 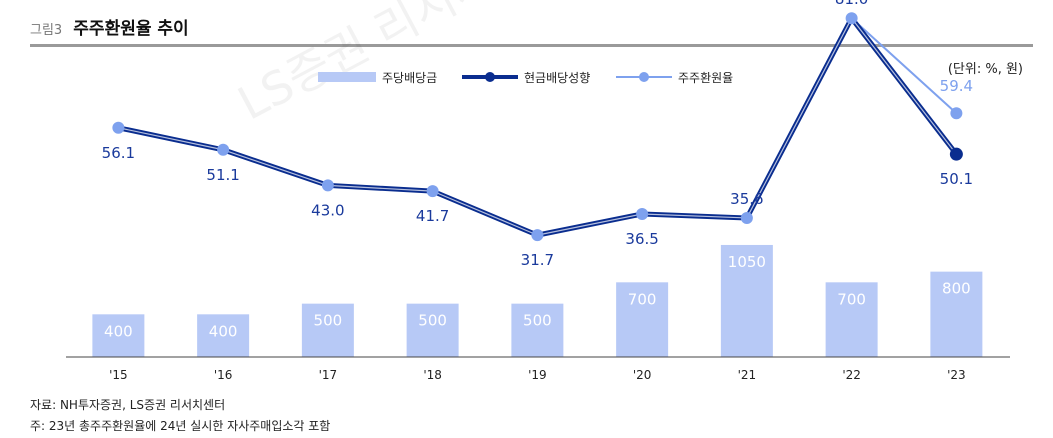 I want to click on payout-label-3: 41.7, so click(x=432, y=216).